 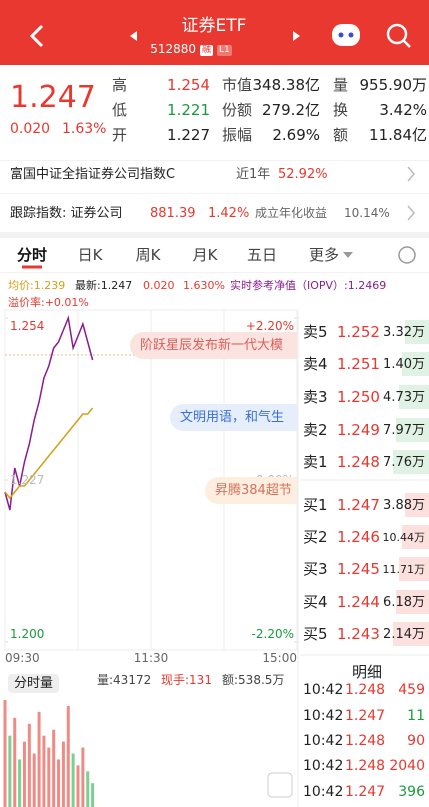 I want to click on banner: 文明用语，和气生, so click(x=233, y=417).